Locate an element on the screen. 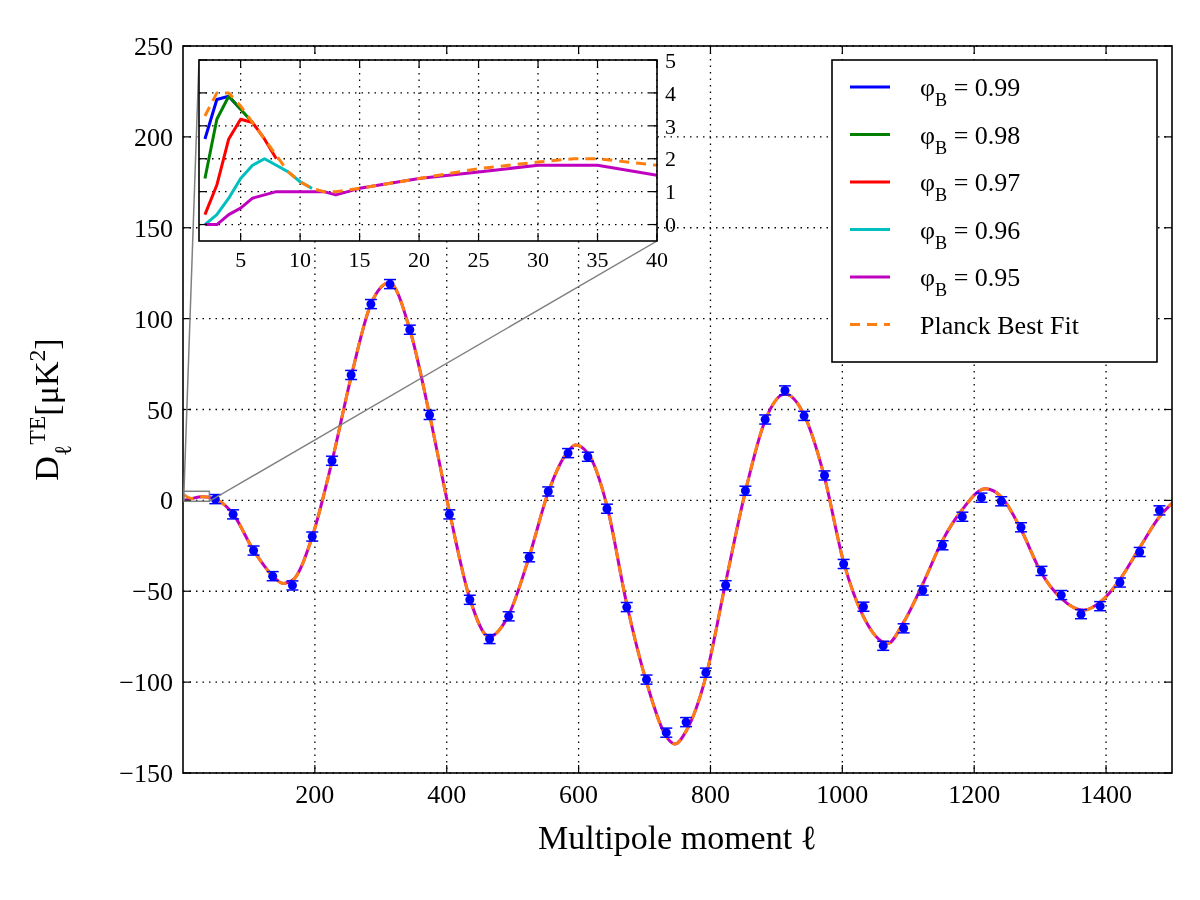 The width and height of the screenshot is (1200, 900). y-tick-label: 0 is located at coordinates (166, 501).